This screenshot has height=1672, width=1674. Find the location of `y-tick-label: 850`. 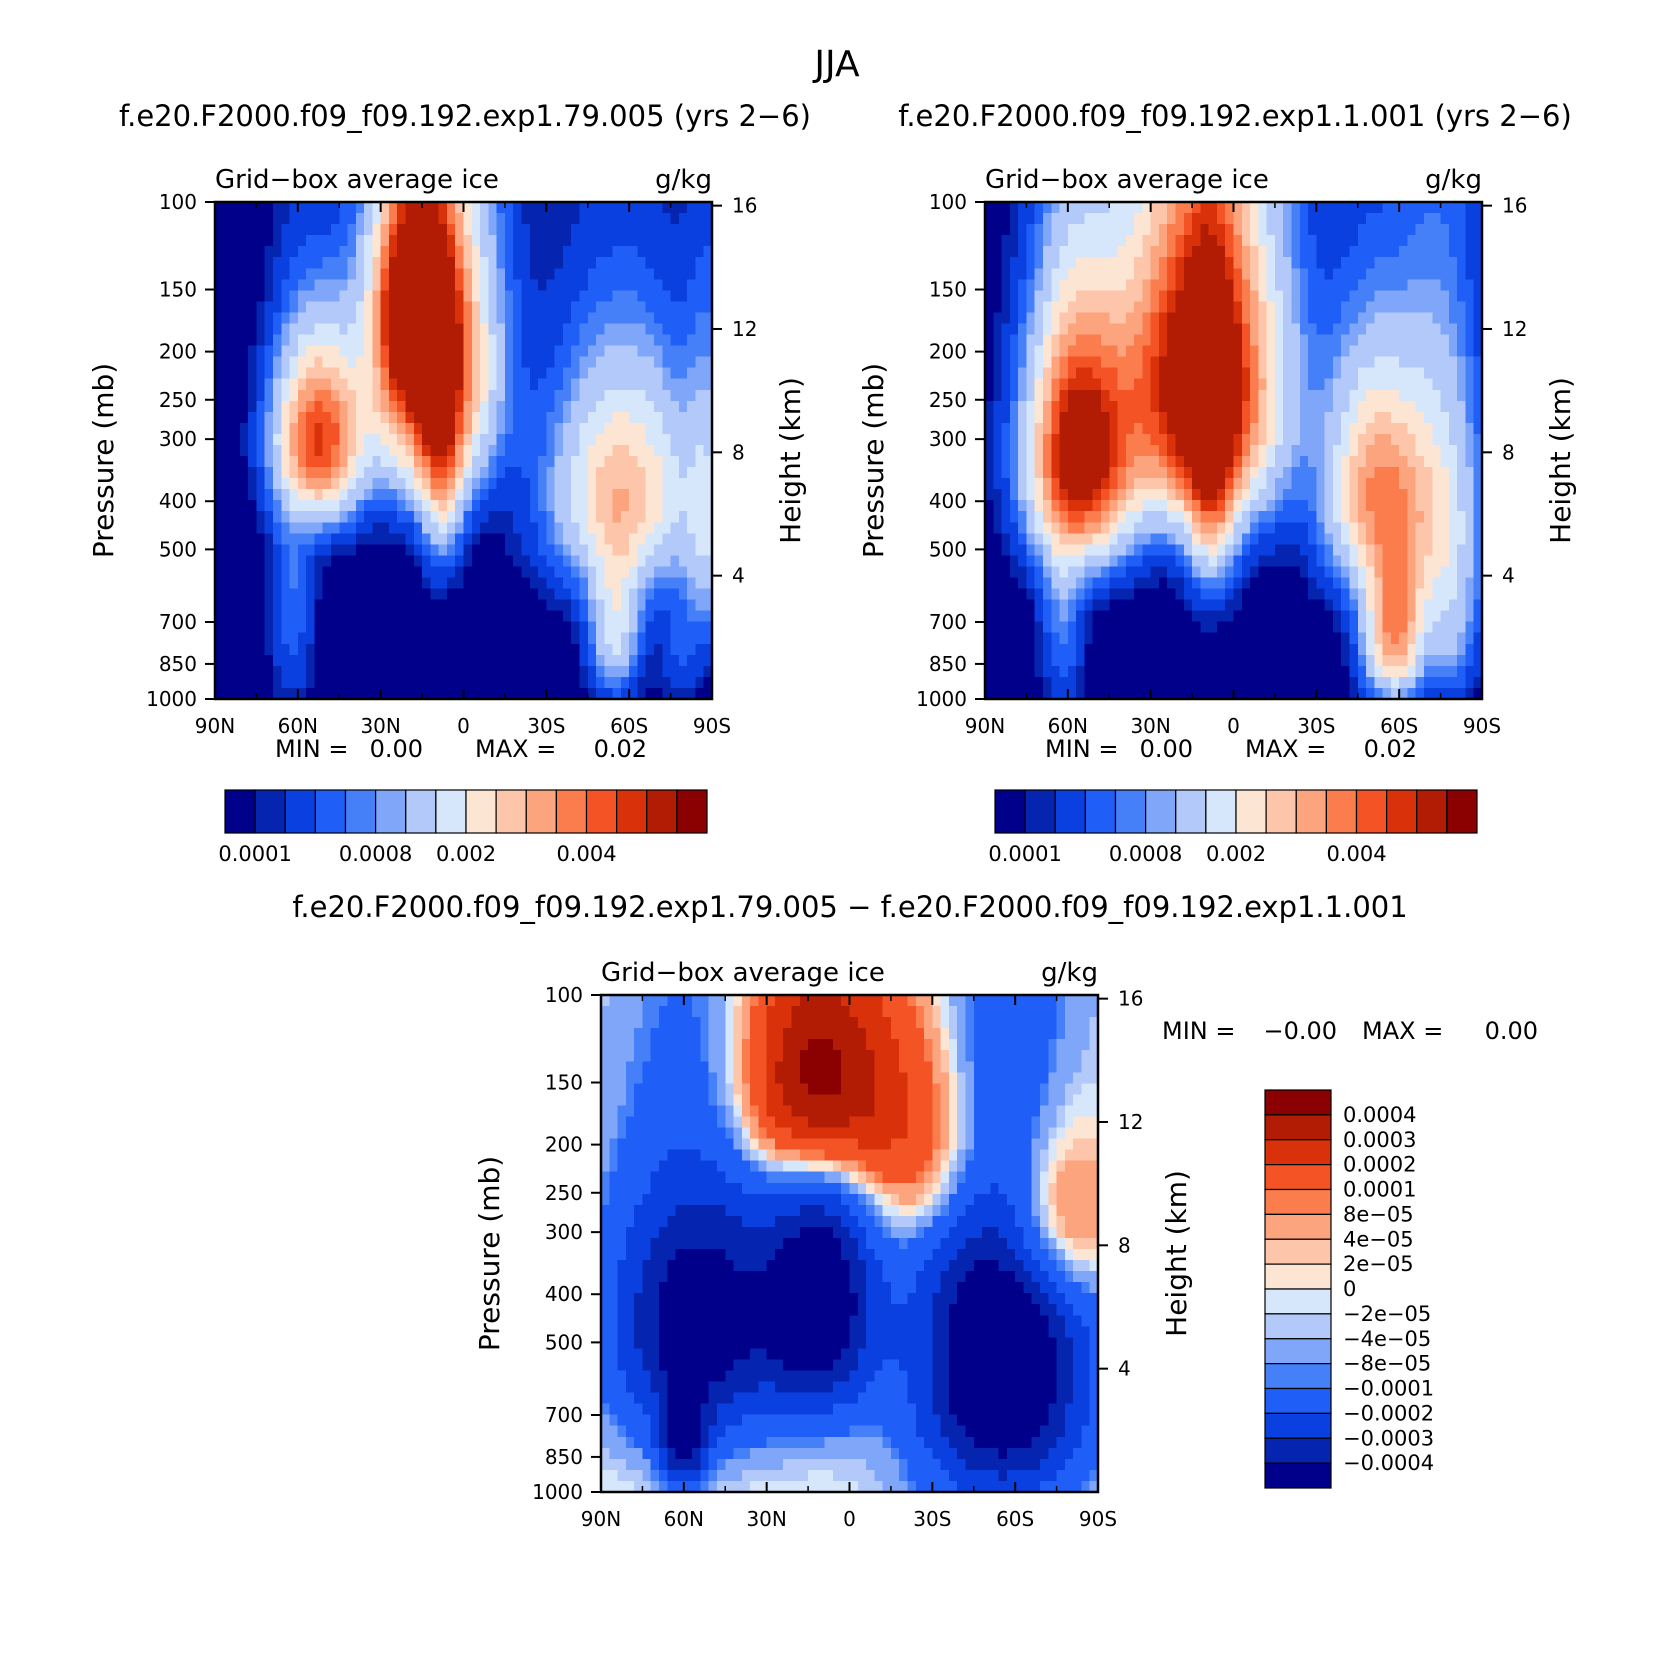

y-tick-label: 850 is located at coordinates (178, 664).